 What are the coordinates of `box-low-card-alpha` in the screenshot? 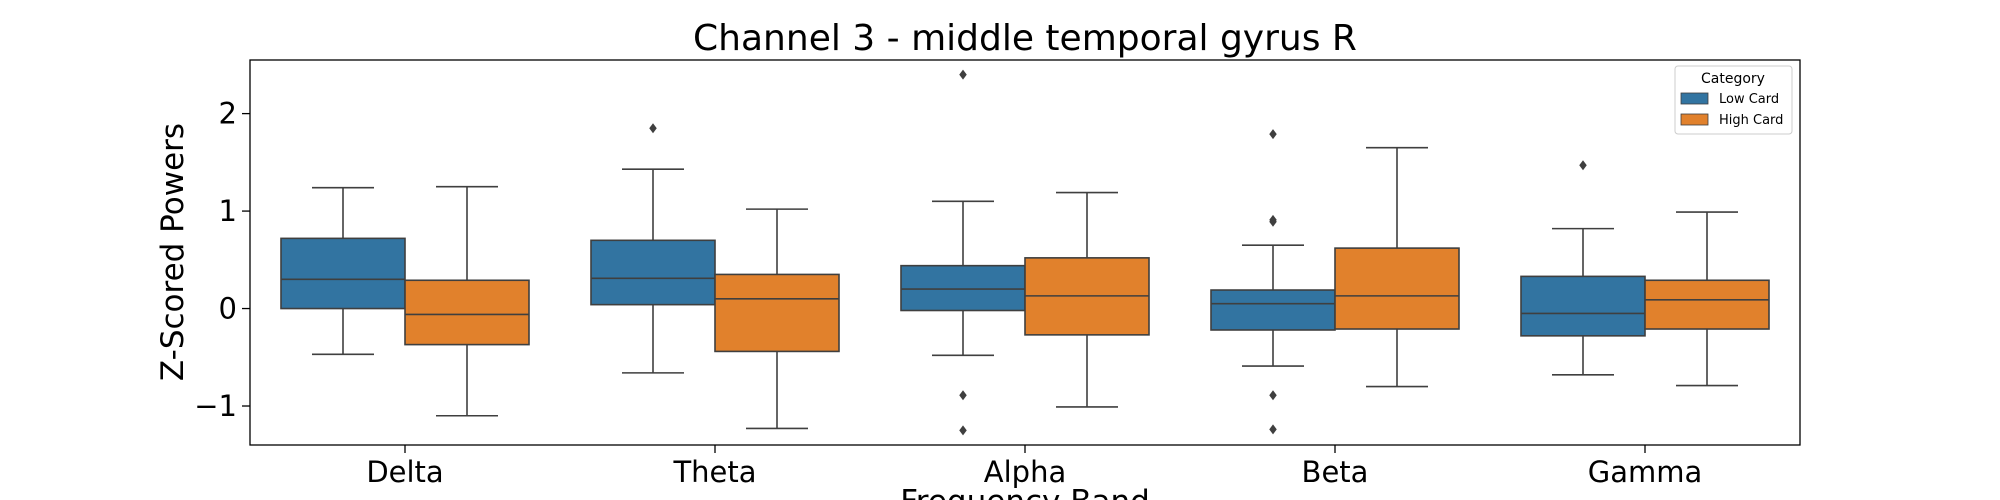 It's located at (963, 252).